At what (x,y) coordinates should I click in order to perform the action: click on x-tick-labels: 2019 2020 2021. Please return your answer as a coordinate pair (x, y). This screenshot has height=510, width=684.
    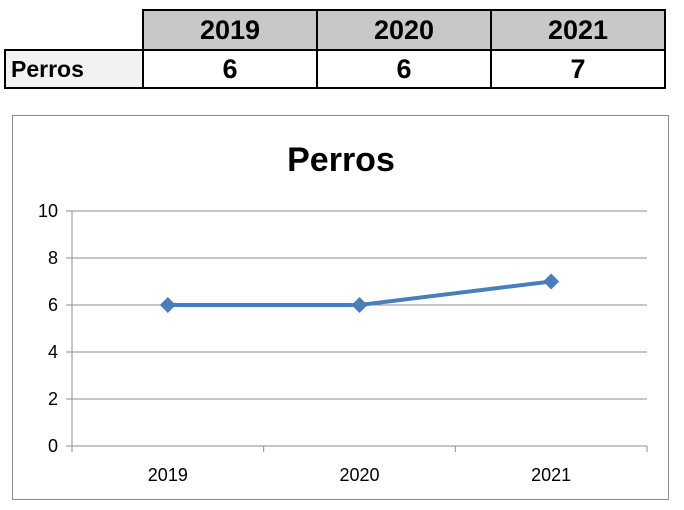
    Looking at the image, I should click on (359, 475).